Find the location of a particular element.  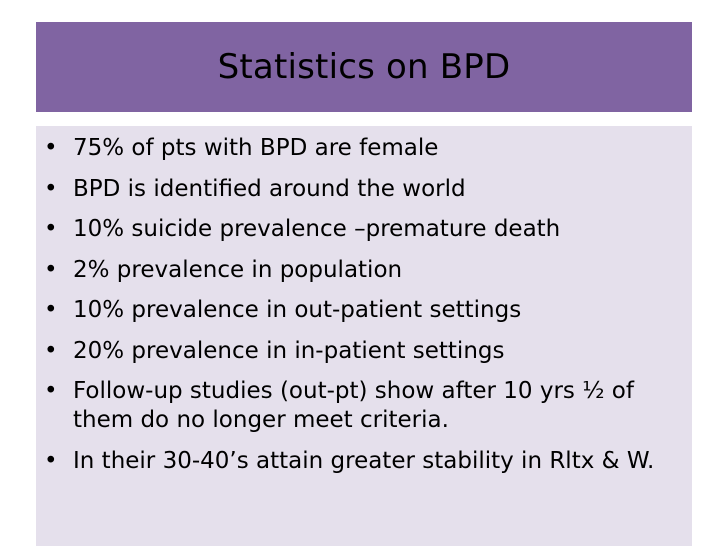

bullet-text: 2% prevalence in population is located at coordinates (238, 269).